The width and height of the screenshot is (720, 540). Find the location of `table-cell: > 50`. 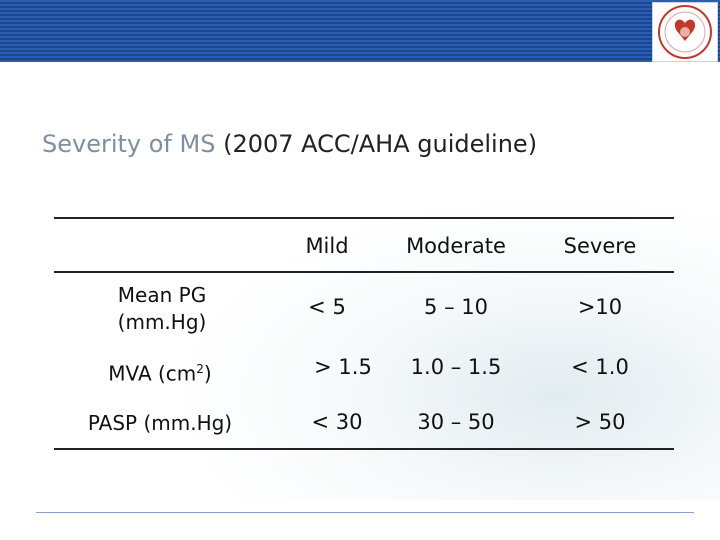

table-cell: > 50 is located at coordinates (600, 422).